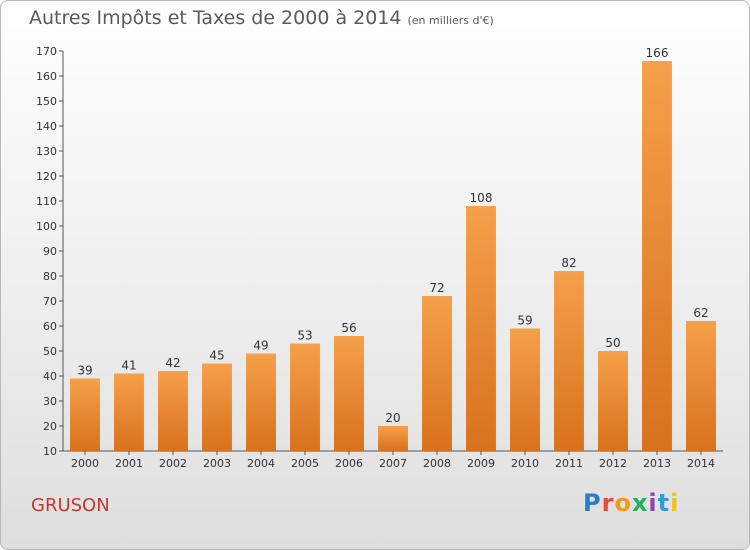  I want to click on bar-value-label: 20, so click(392, 418).